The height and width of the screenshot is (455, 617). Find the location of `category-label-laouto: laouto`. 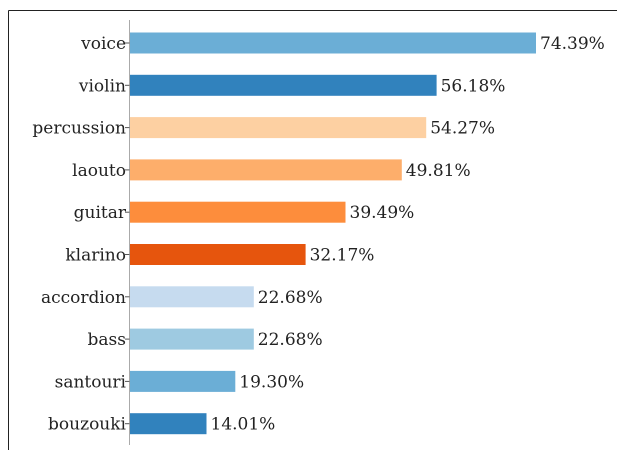

category-label-laouto: laouto is located at coordinates (99, 171).